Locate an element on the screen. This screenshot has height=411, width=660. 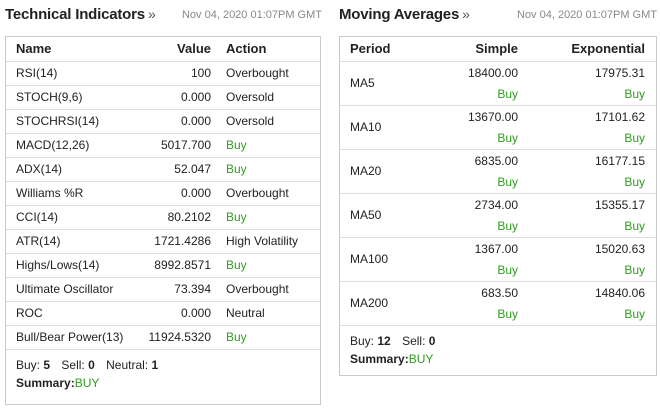
simple-value: 1367.00 is located at coordinates (496, 248).